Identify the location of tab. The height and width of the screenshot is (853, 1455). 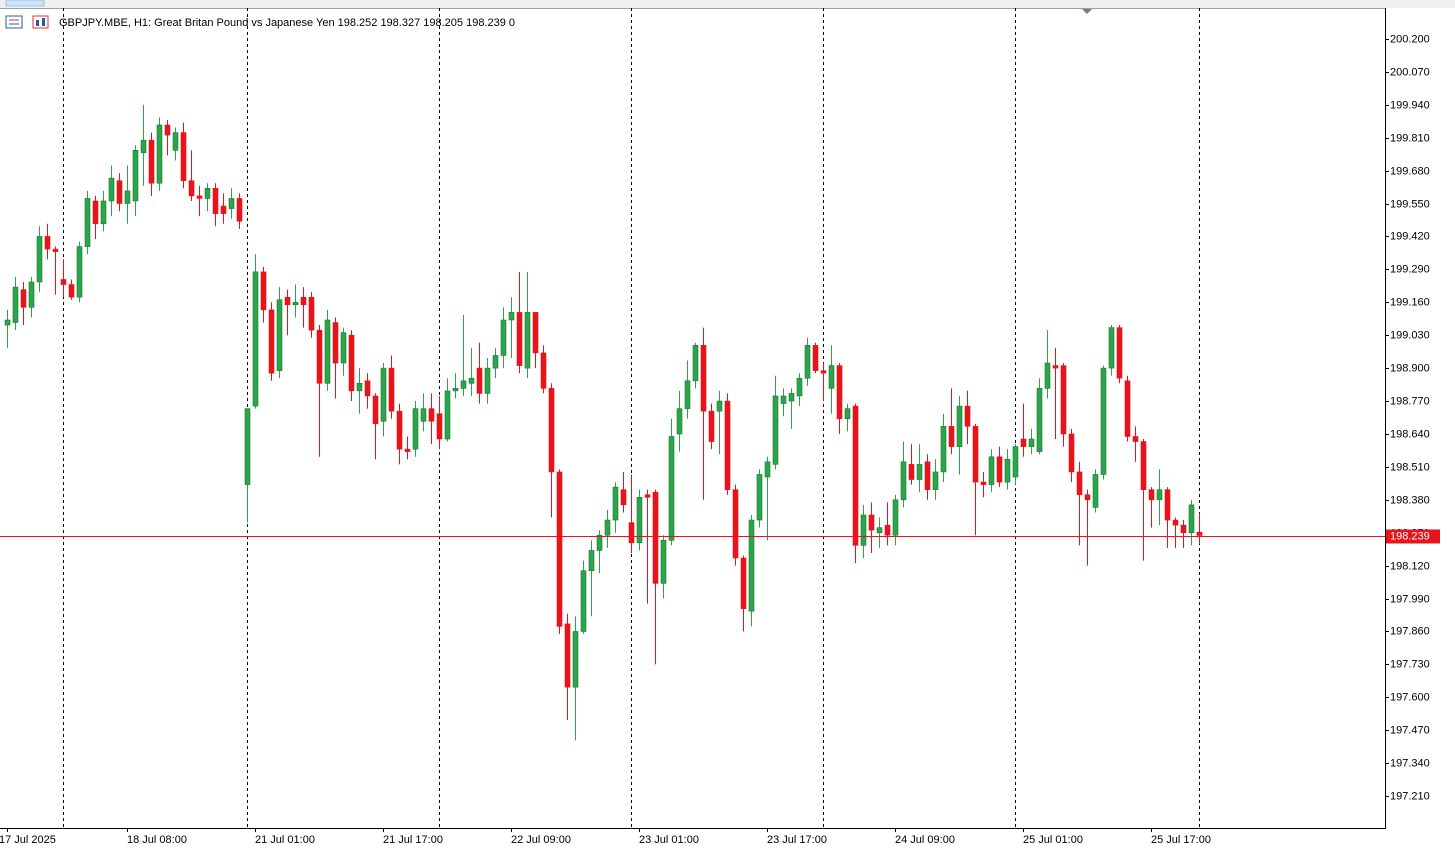
(25, 3).